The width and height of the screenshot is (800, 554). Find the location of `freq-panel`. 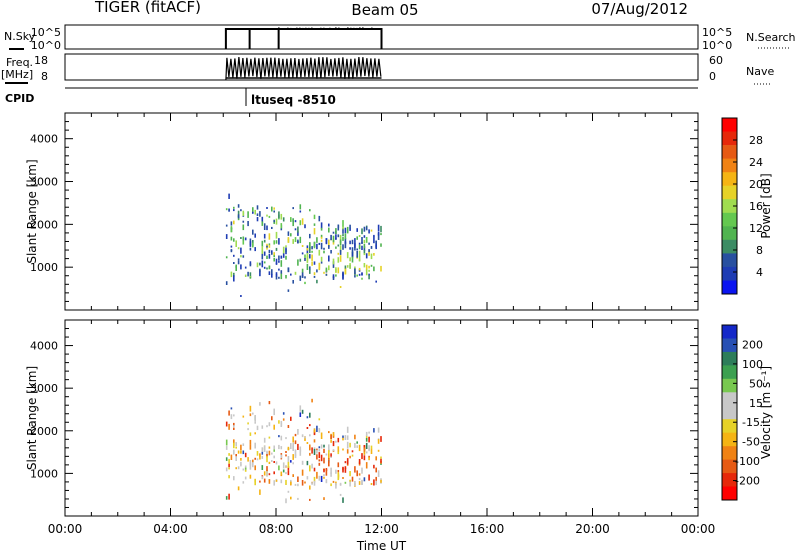

freq-panel is located at coordinates (381, 67).